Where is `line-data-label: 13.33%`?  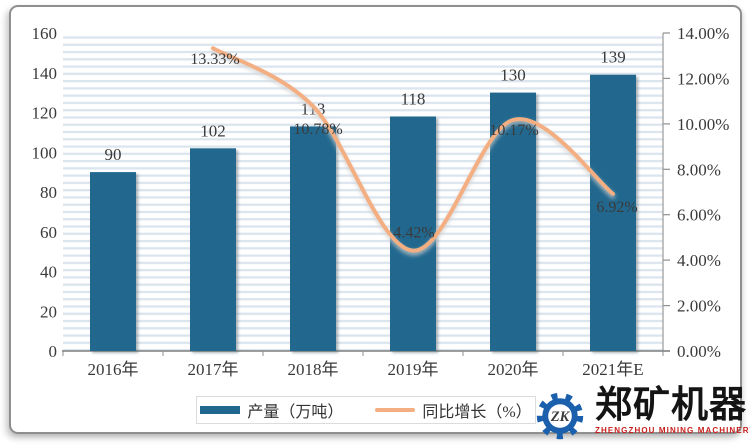 line-data-label: 13.33% is located at coordinates (214, 59).